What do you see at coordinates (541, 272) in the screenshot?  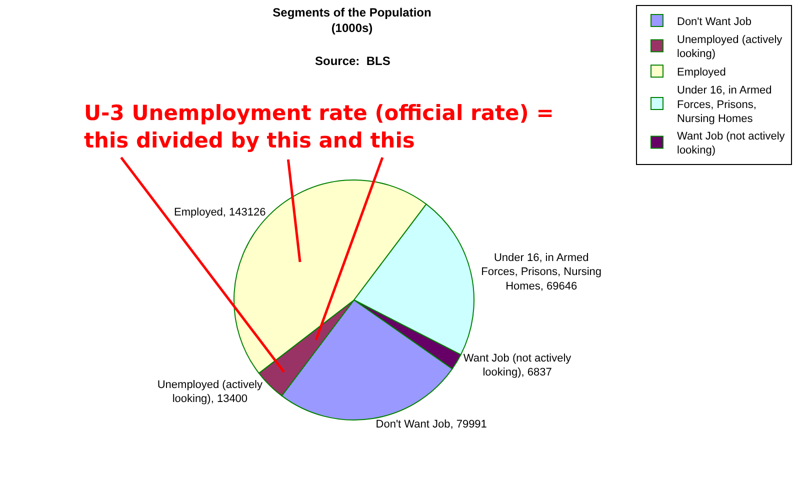 I see `data-label: Under 16, in Armed Forces, Prisons, Nursing Homes, 69646` at bounding box center [541, 272].